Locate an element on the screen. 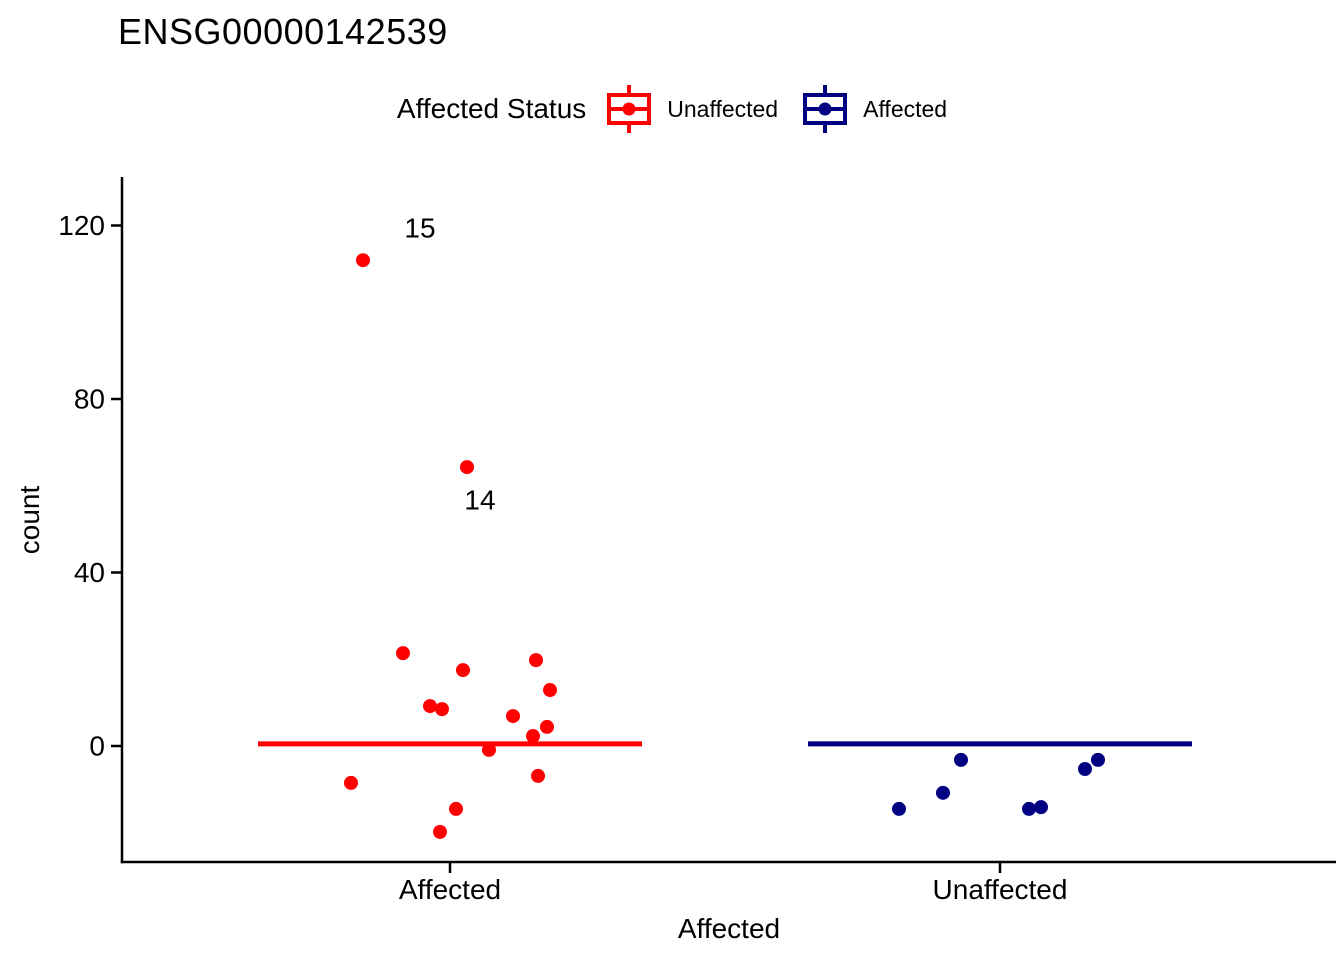 This screenshot has height=960, width=1344. y-tick-label: 40 is located at coordinates (89, 572).